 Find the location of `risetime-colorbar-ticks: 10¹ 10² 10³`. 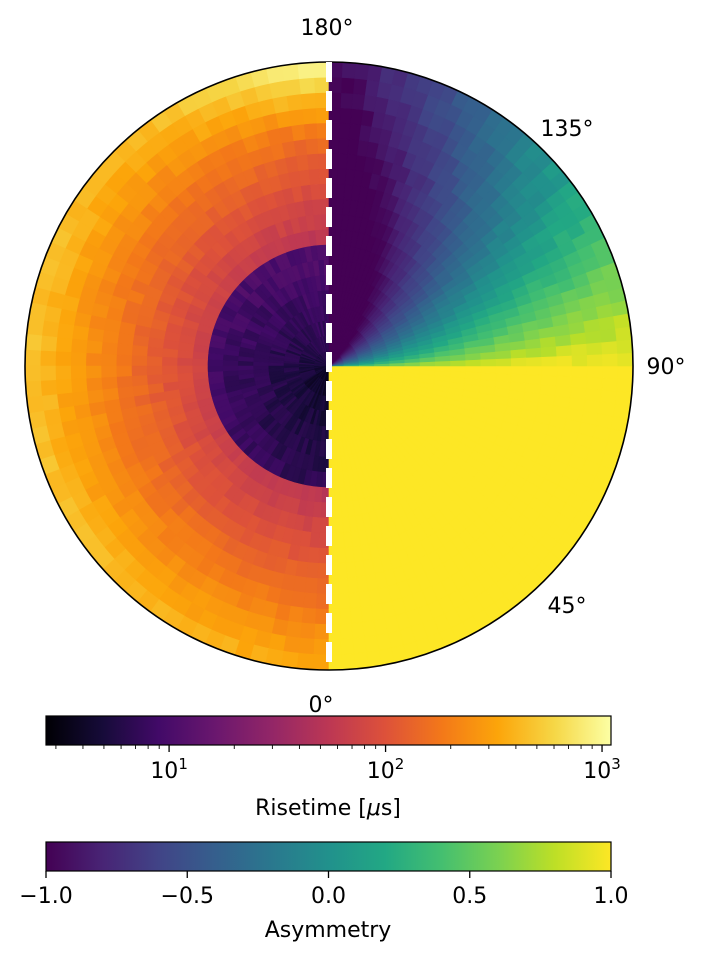

risetime-colorbar-ticks: 10¹ 10² 10³ is located at coordinates (338, 764).